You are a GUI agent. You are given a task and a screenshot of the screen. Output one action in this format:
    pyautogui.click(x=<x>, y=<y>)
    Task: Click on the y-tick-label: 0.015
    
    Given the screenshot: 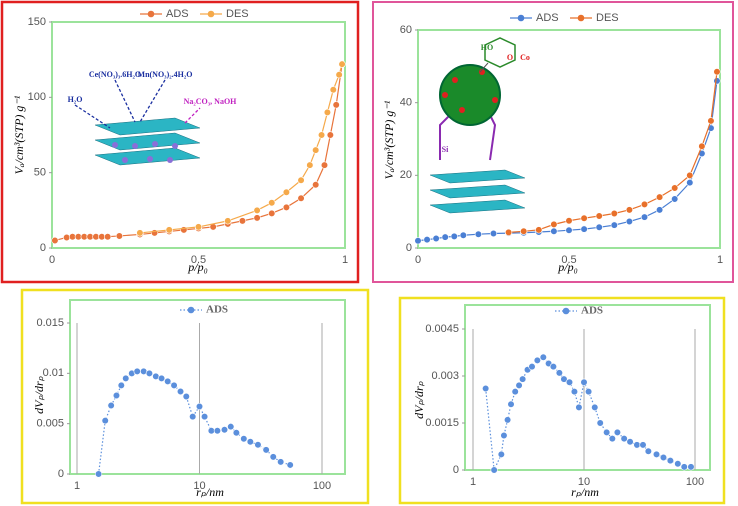 What is the action you would take?
    pyautogui.click(x=50, y=323)
    